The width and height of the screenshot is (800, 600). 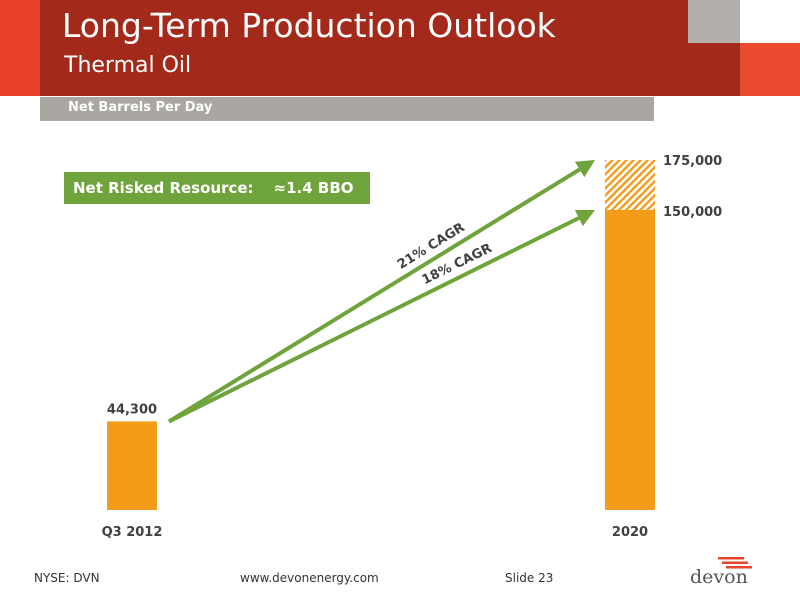 I want to click on resource-value: ≈1.4 BBO, so click(x=313, y=188).